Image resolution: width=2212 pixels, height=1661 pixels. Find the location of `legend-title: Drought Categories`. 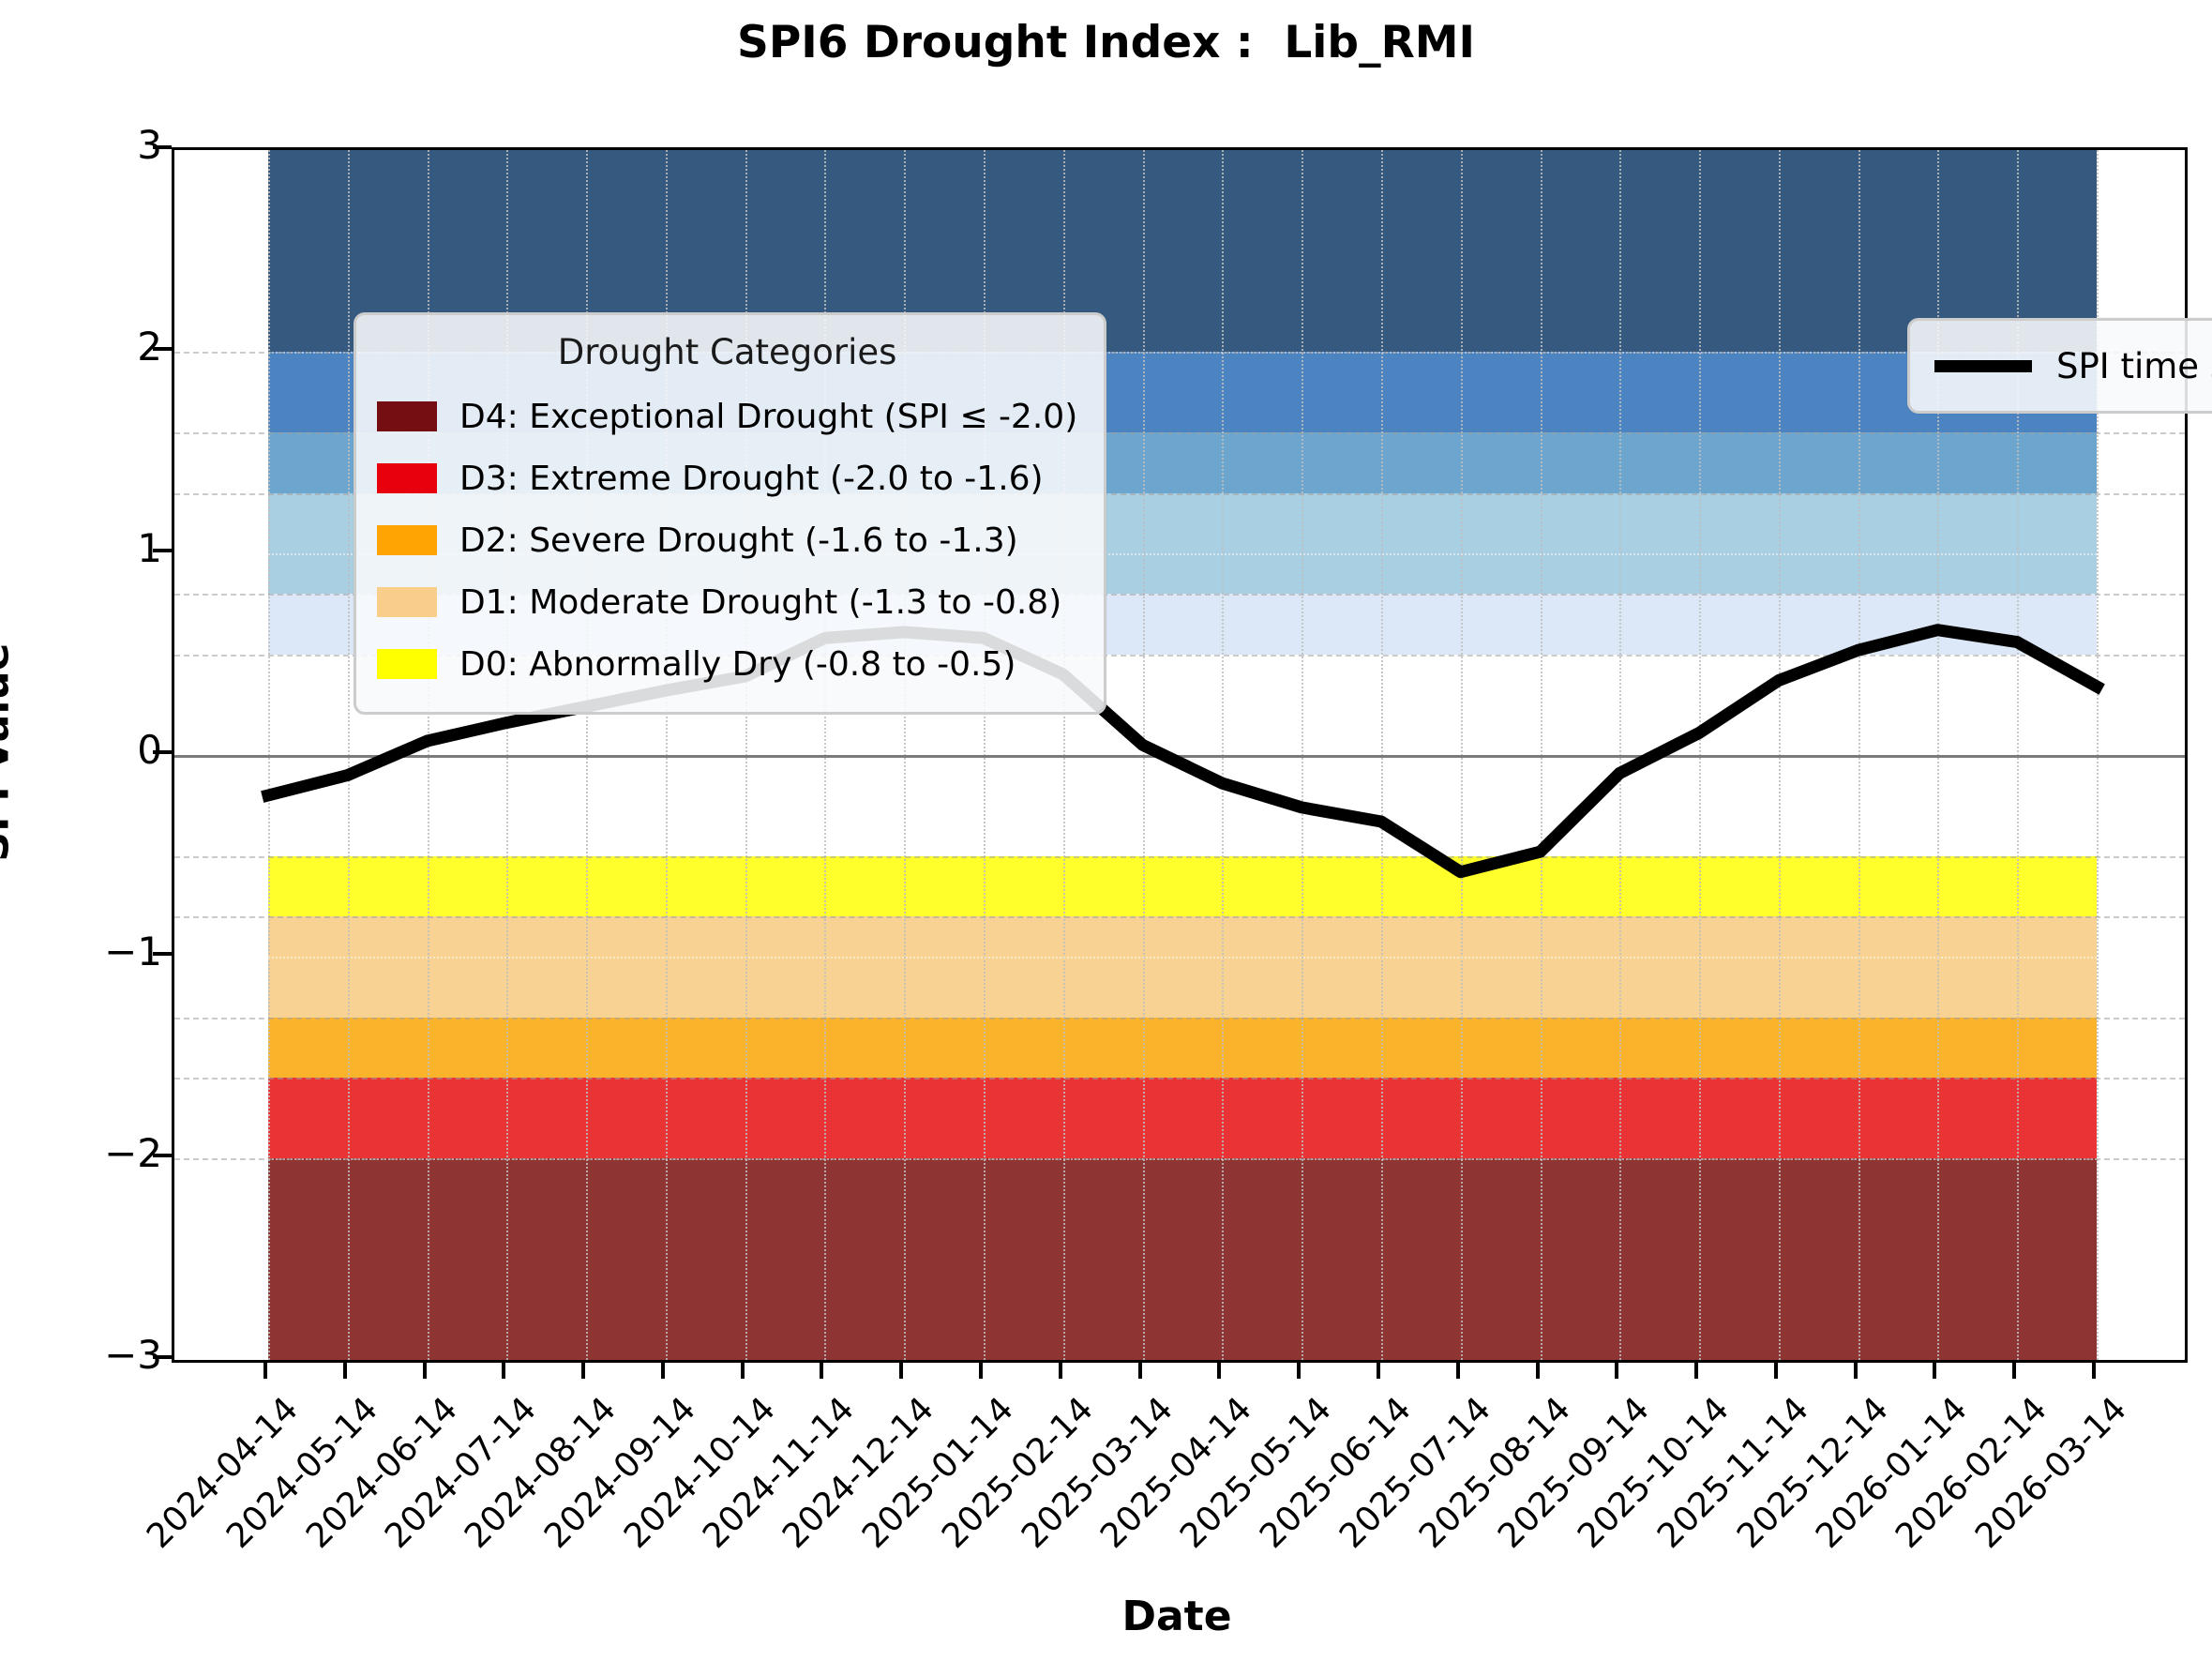

legend-title: Drought Categories is located at coordinates (727, 352).